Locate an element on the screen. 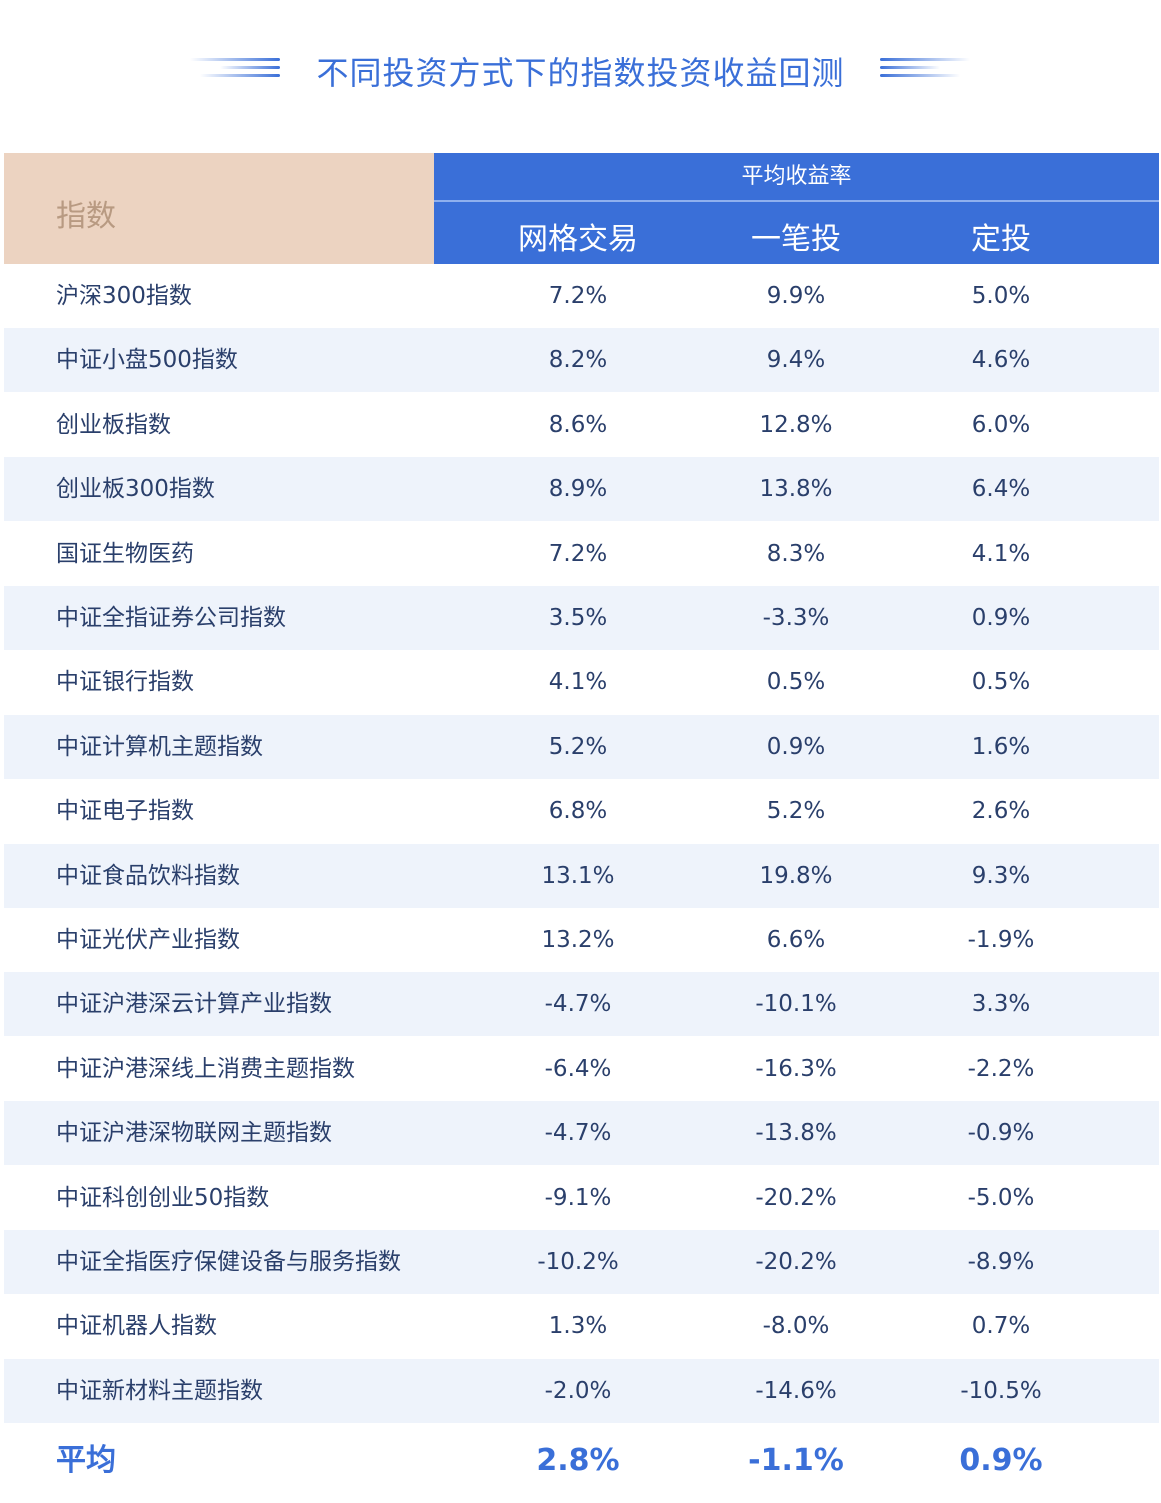 The height and width of the screenshot is (1503, 1161). table-row: 中证新材料主题指数 -2.0% -14.6% -10.5% is located at coordinates (581, 1390).